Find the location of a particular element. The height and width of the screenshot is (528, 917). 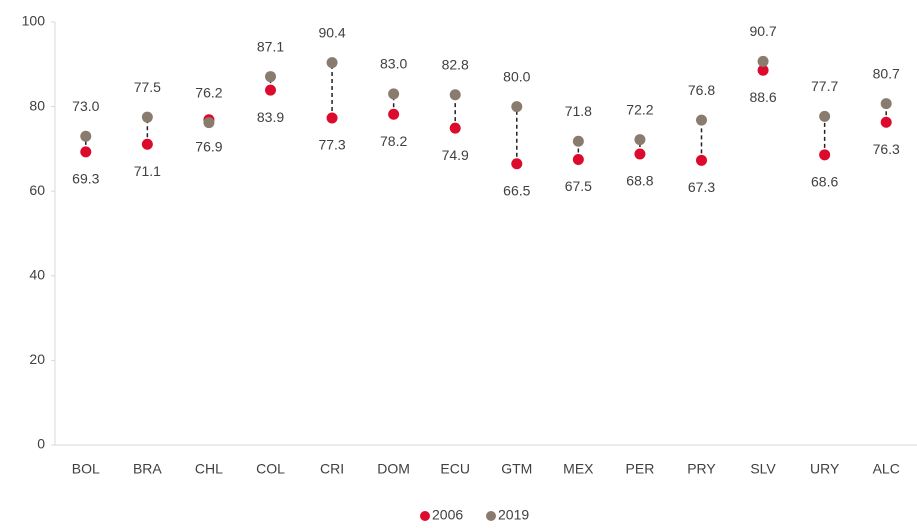

value-label: 80.0 is located at coordinates (516, 76).